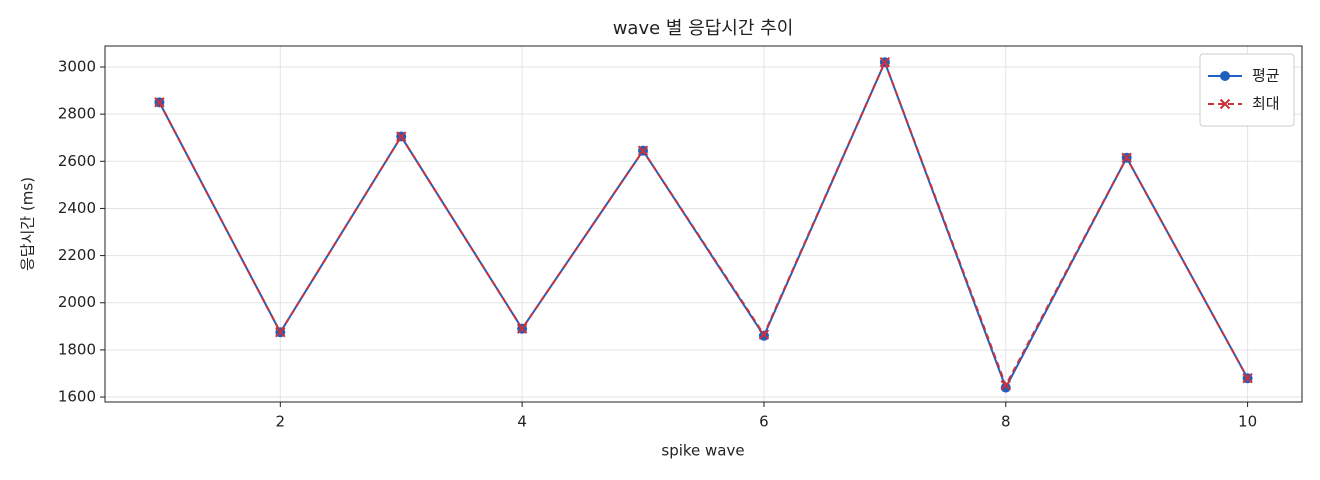 The height and width of the screenshot is (480, 1320). I want to click on y-tick-label: 2800, so click(77, 114).